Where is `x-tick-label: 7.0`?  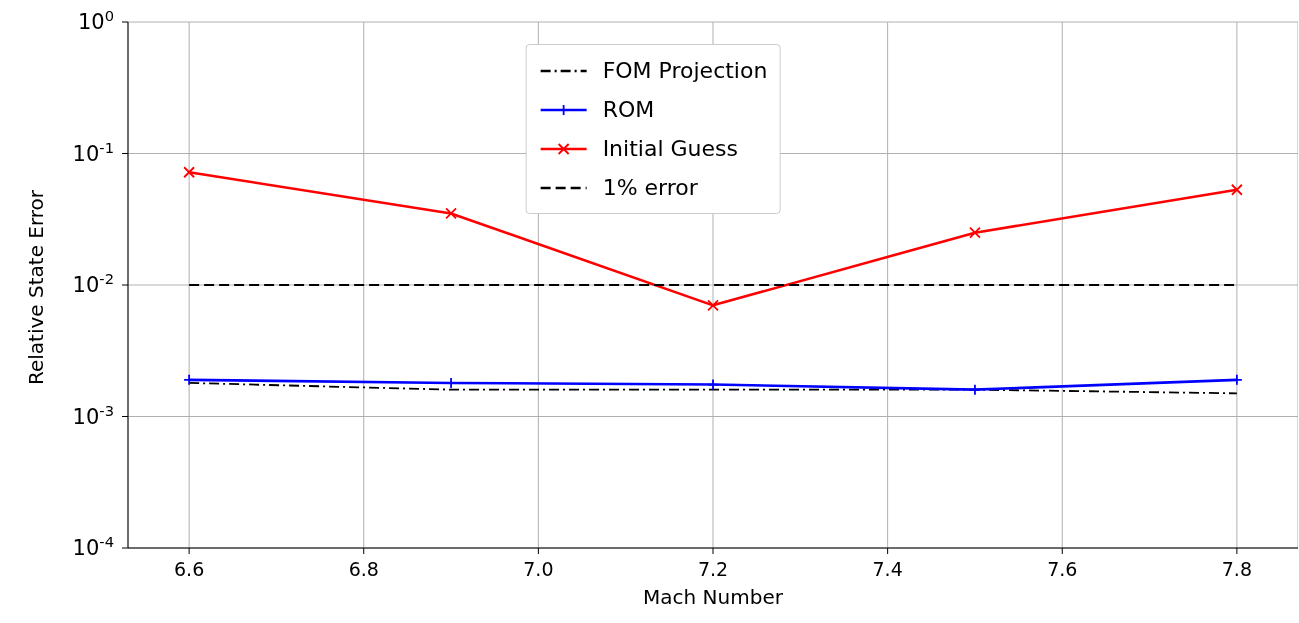
x-tick-label: 7.0 is located at coordinates (538, 569).